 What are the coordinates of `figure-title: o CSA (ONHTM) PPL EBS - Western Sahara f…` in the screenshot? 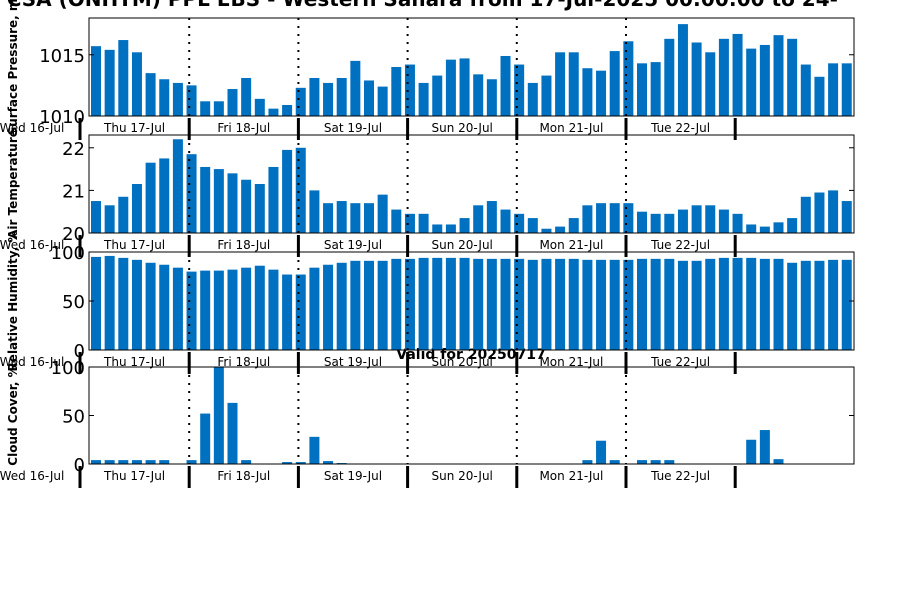 It's located at (419, 5).